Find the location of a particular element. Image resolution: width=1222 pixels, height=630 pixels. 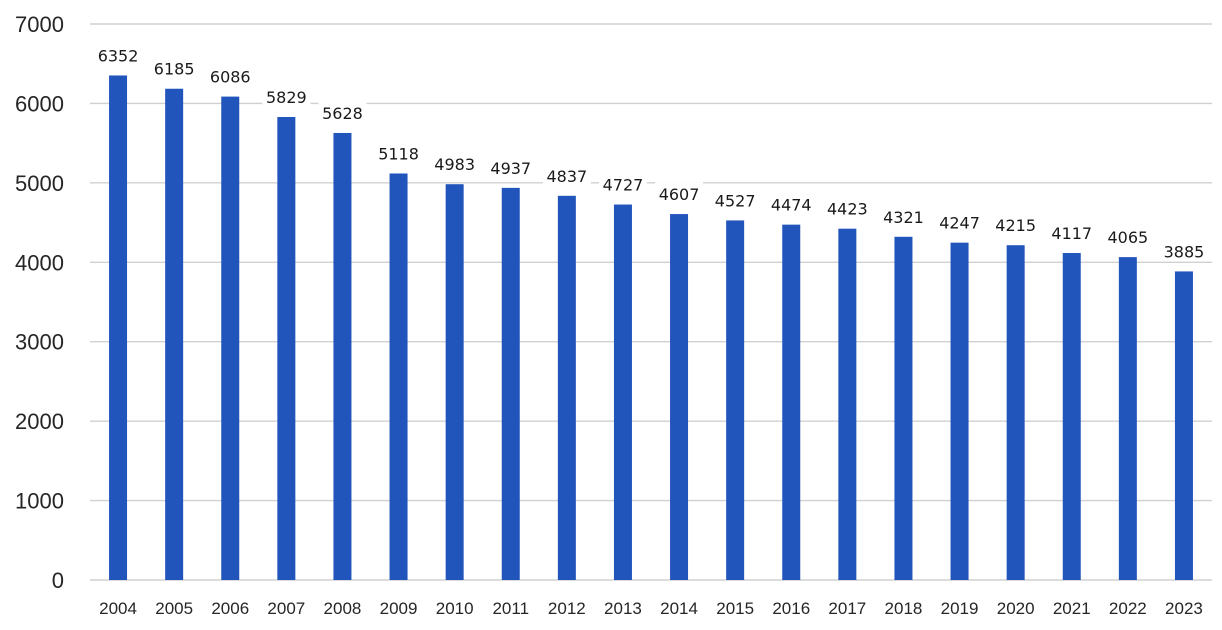

y-tick-label: 0 is located at coordinates (58, 580).